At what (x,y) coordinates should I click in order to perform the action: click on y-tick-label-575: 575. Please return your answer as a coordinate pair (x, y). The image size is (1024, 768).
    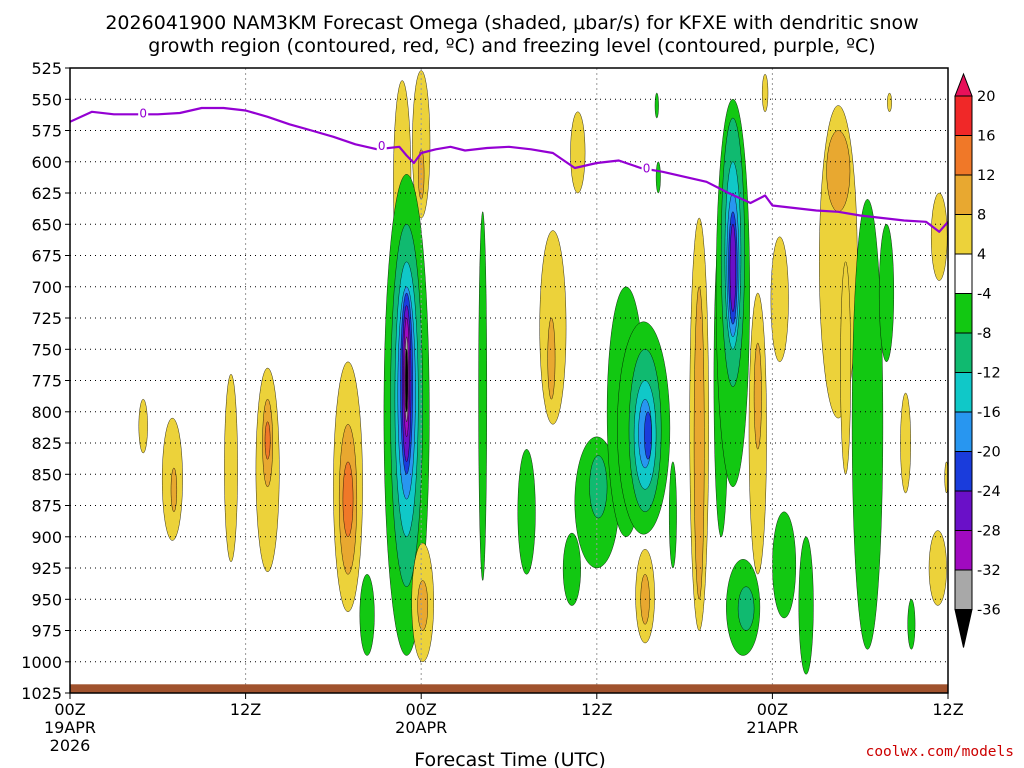
    Looking at the image, I should click on (46, 131).